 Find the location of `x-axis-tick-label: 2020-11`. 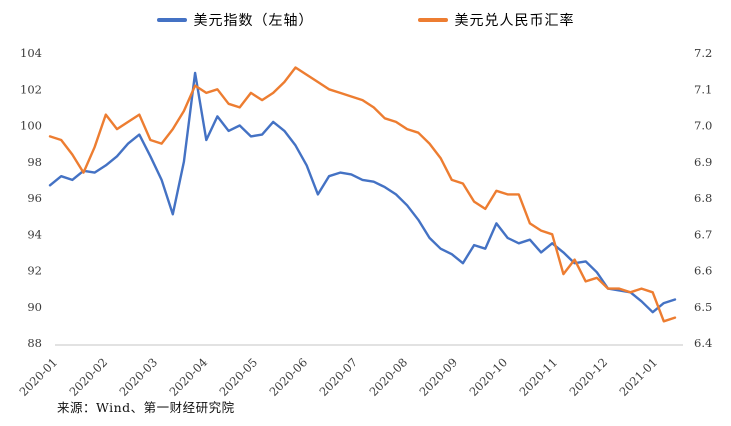

x-axis-tick-label: 2020-11 is located at coordinates (538, 377).